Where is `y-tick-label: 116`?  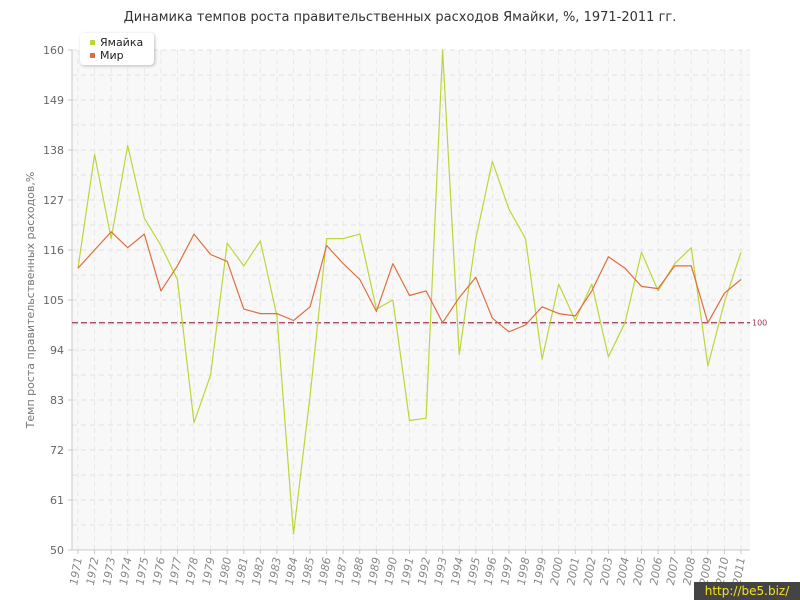
y-tick-label: 116 is located at coordinates (53, 250).